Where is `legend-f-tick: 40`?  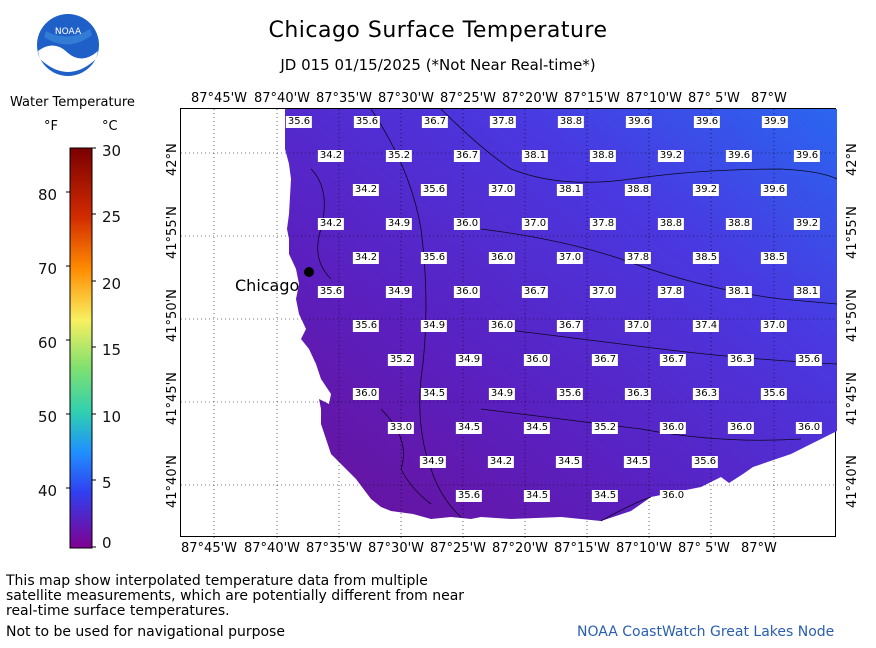
legend-f-tick: 40 is located at coordinates (48, 491).